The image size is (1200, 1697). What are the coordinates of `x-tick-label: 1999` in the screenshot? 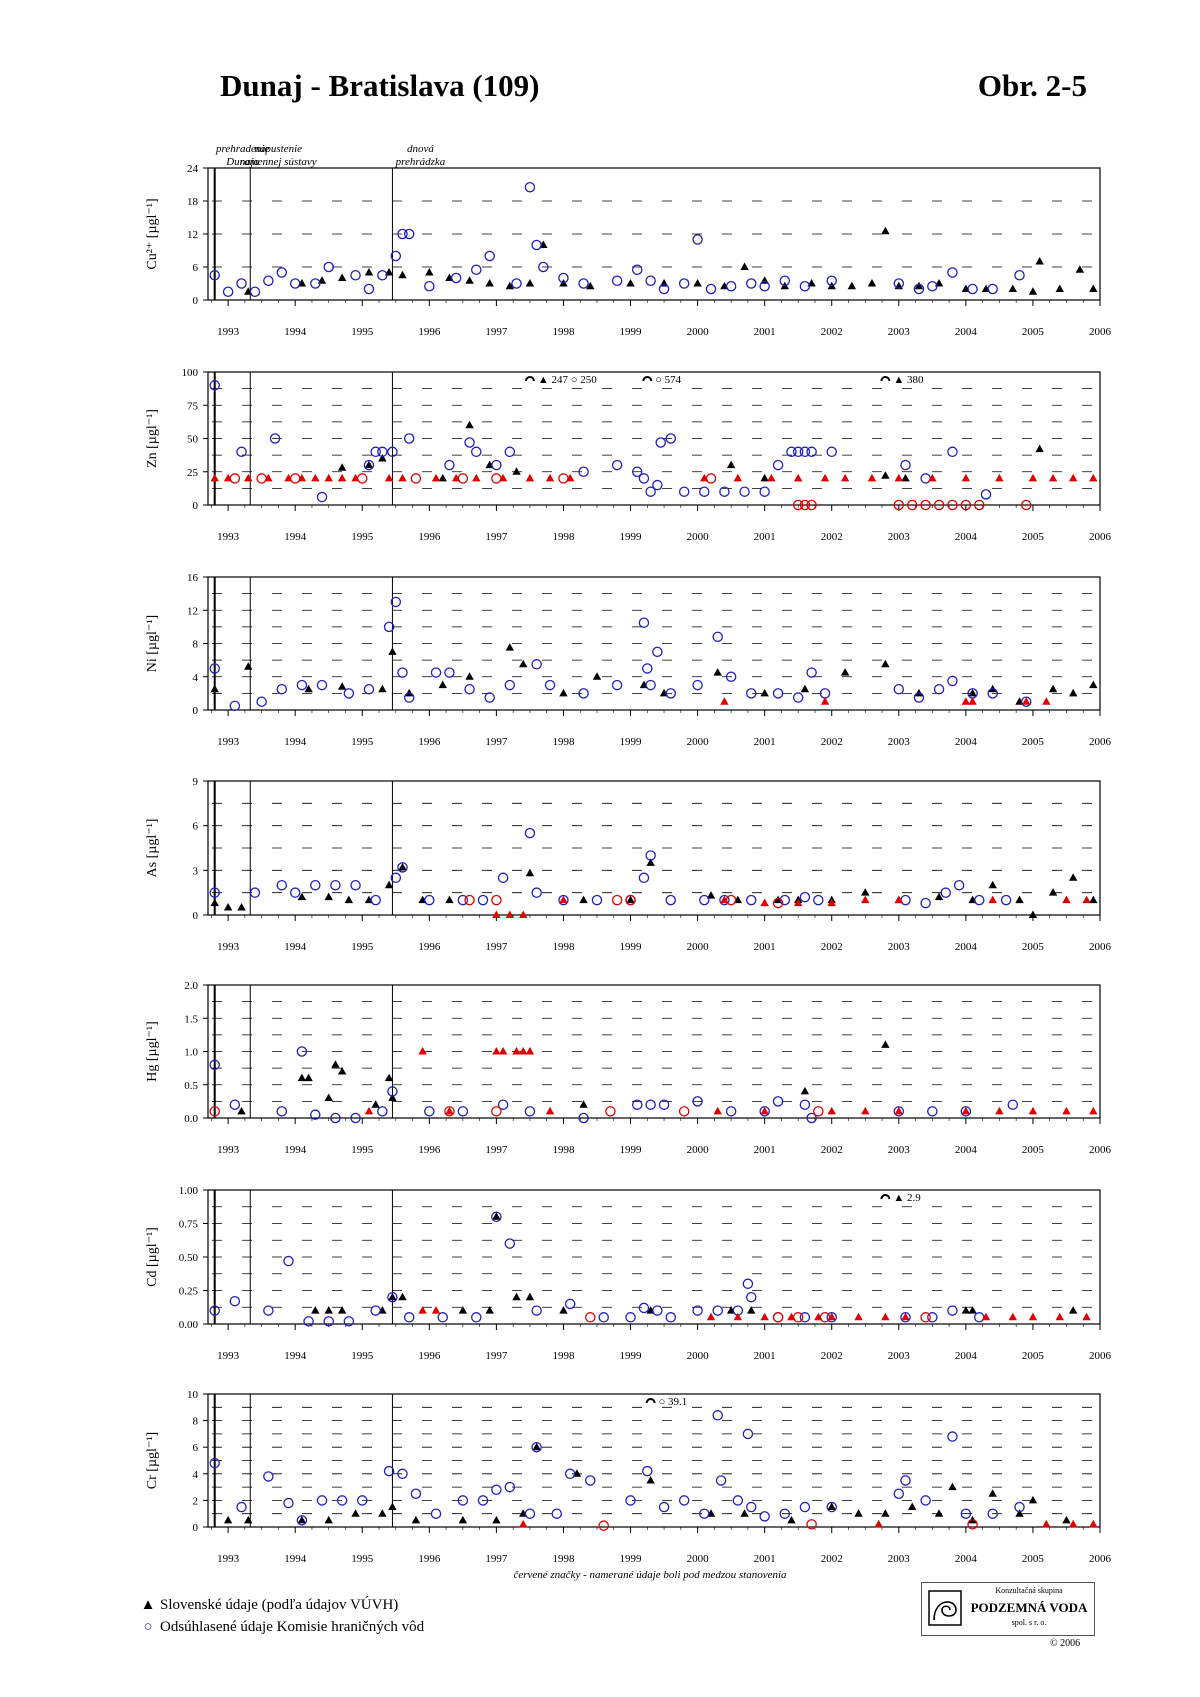 It's located at (631, 947).